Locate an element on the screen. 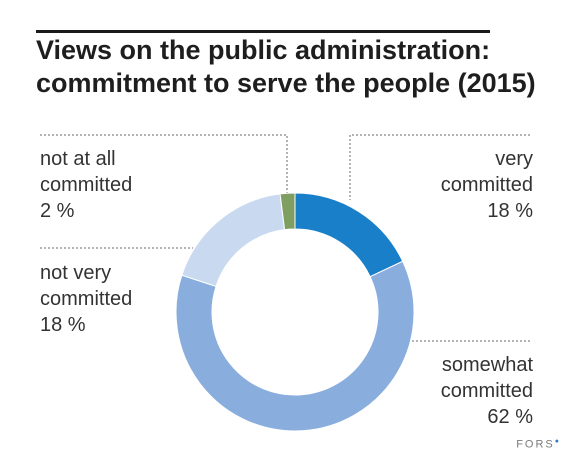 The image size is (575, 461). label-not-at-all-committed: not at all committed 2 % is located at coordinates (86, 185).